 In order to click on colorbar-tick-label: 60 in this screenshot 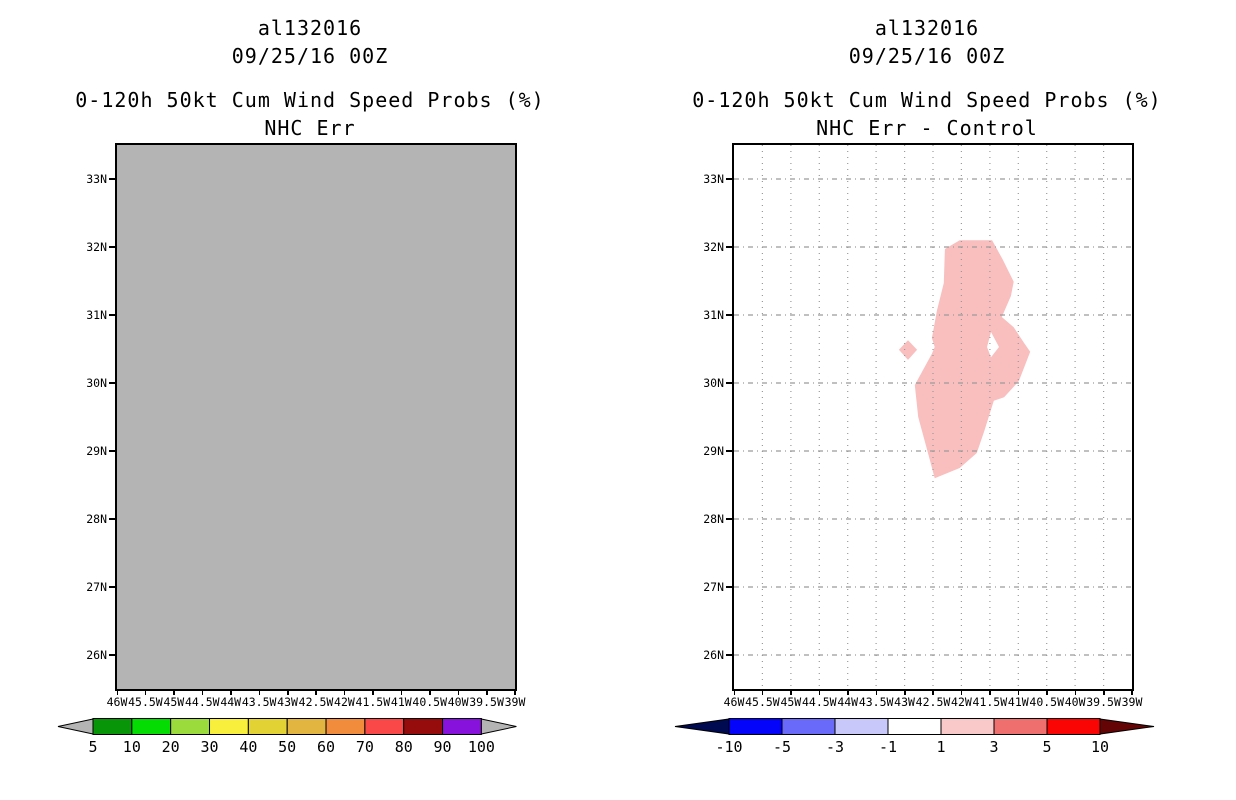, I will do `click(326, 747)`.